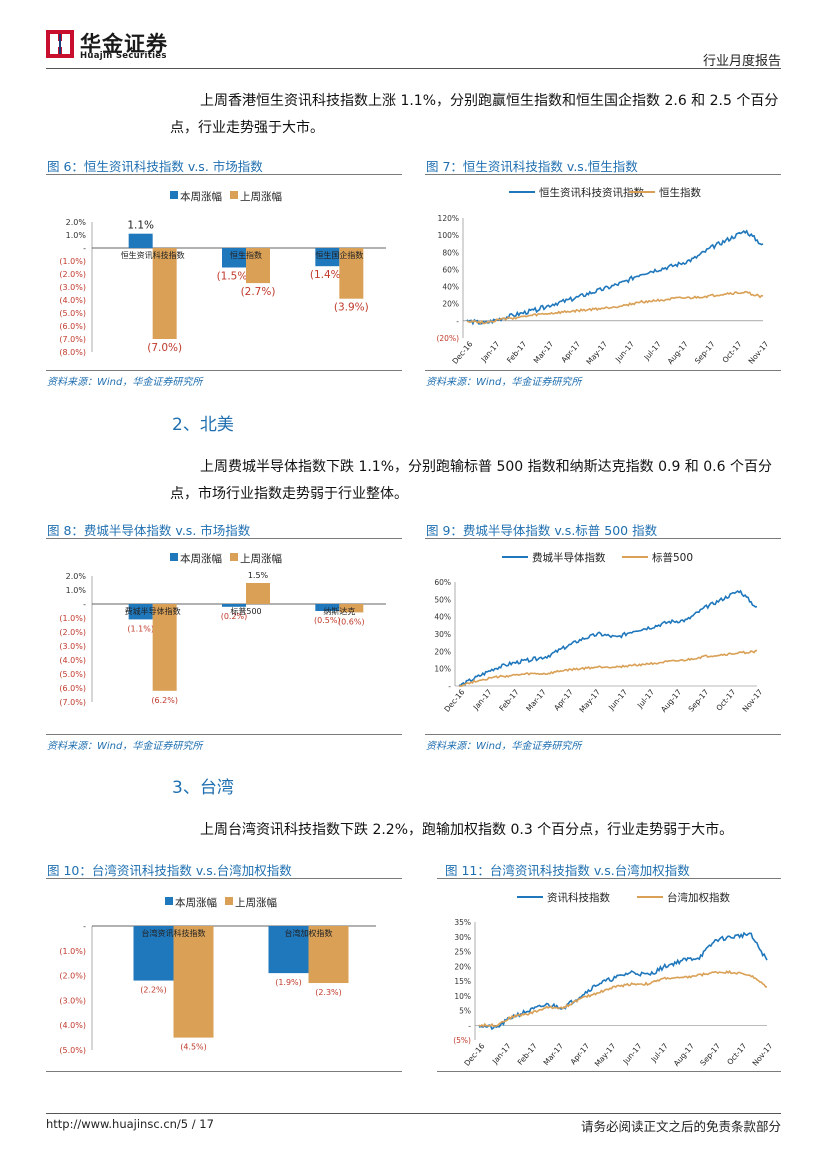 This screenshot has width=827, height=1169. I want to click on figure-6-rule, so click(224, 174).